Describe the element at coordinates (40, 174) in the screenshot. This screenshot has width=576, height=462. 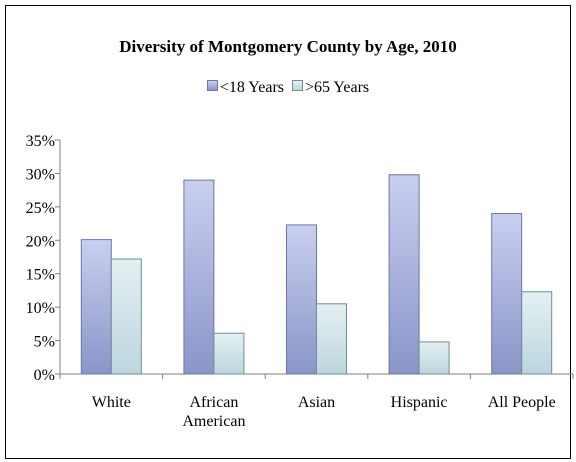
I see `y-tick-label: 30%` at that location.